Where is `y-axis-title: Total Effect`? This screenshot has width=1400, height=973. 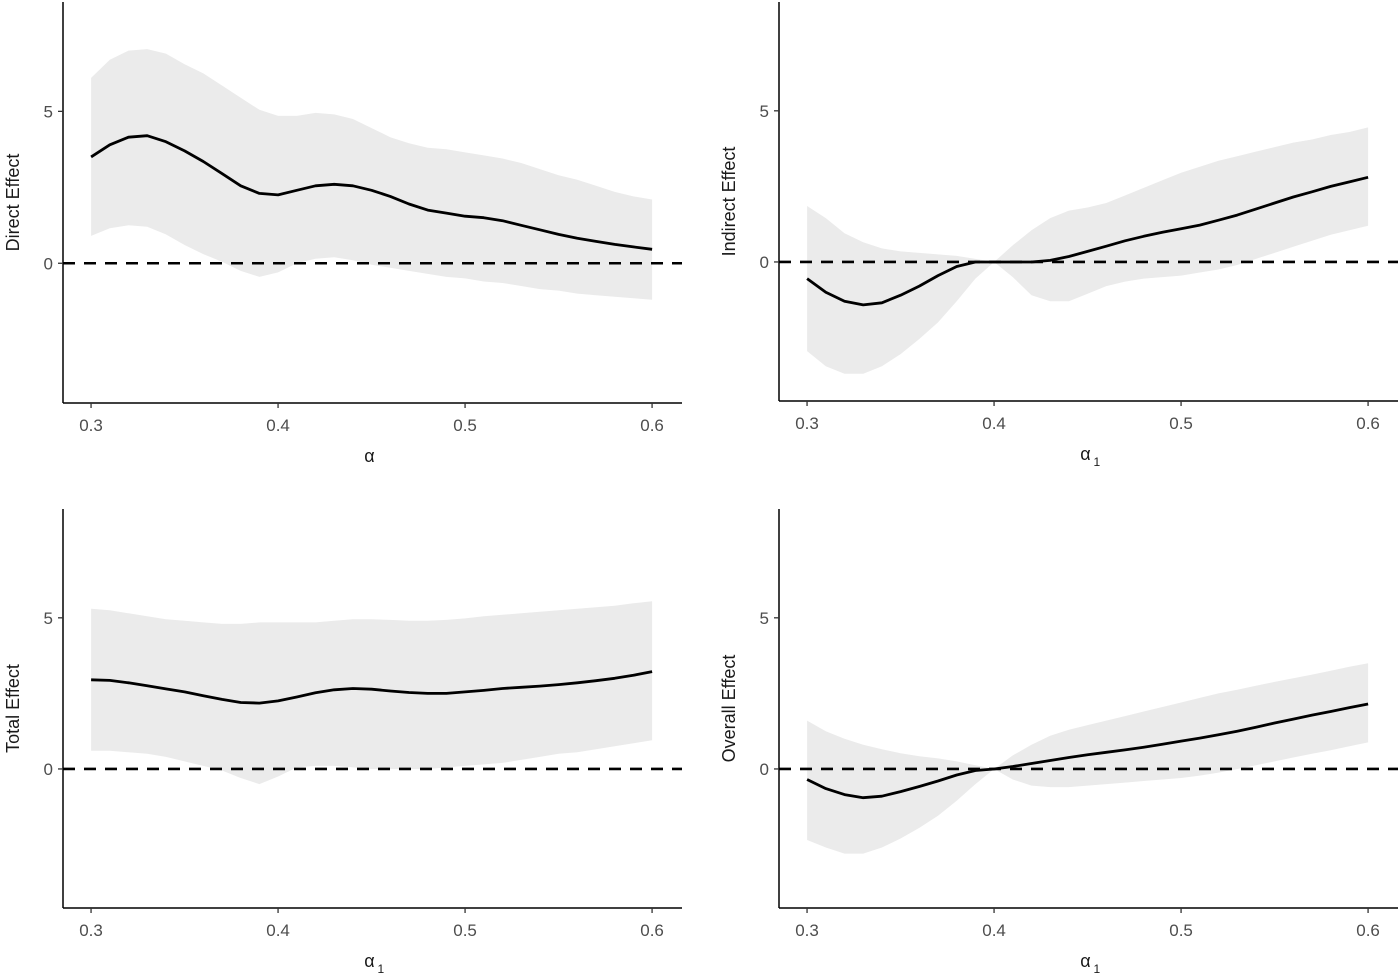 y-axis-title: Total Effect is located at coordinates (13, 708).